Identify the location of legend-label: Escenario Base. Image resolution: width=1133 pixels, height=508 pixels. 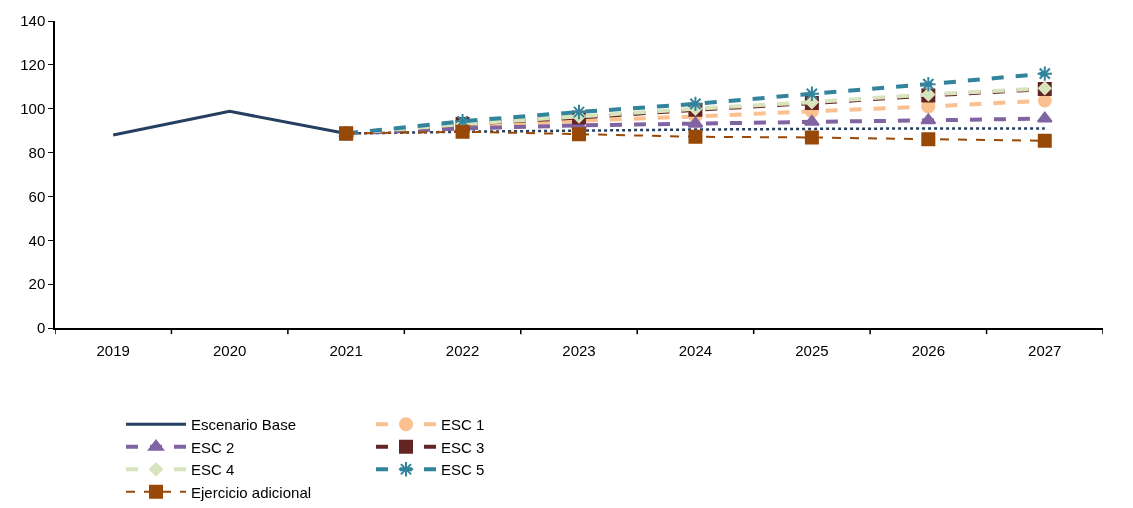
(244, 425).